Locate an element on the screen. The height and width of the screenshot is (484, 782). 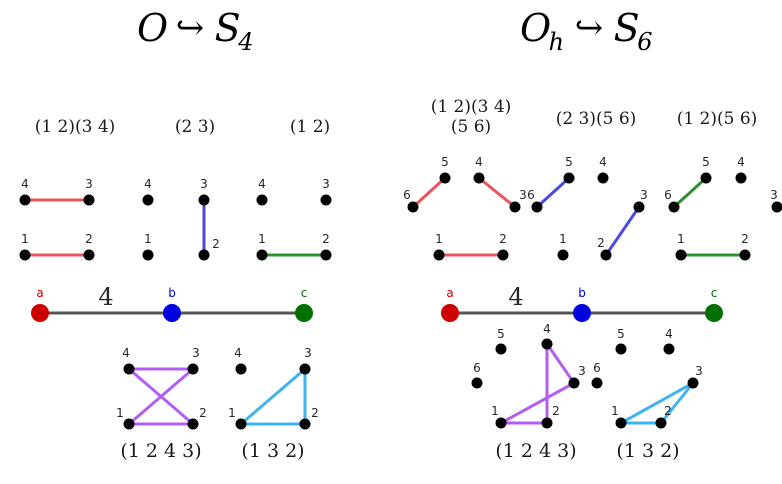
product-1243-graph: 4 3 1 2 is located at coordinates (161, 388).